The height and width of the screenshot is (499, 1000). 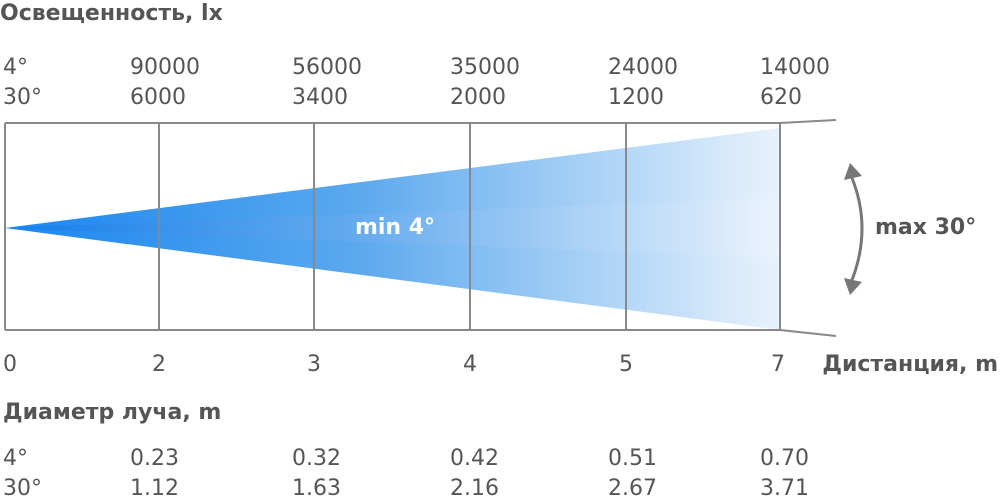 I want to click on min-angle-label: min 4°, so click(x=395, y=227).